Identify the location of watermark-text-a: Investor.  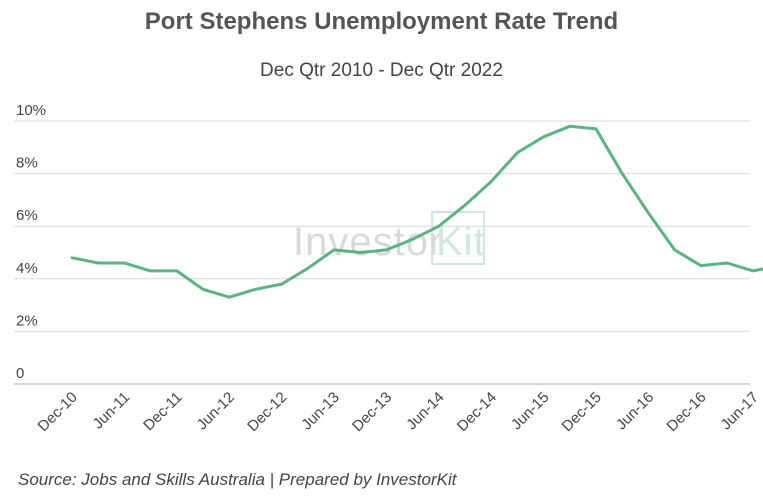
(368, 242).